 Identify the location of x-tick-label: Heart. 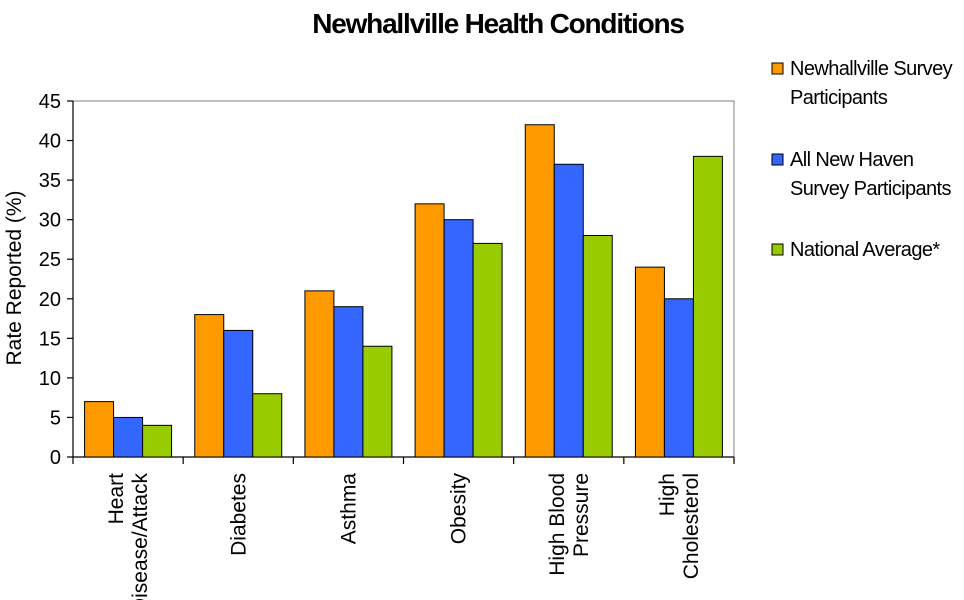
(116, 499).